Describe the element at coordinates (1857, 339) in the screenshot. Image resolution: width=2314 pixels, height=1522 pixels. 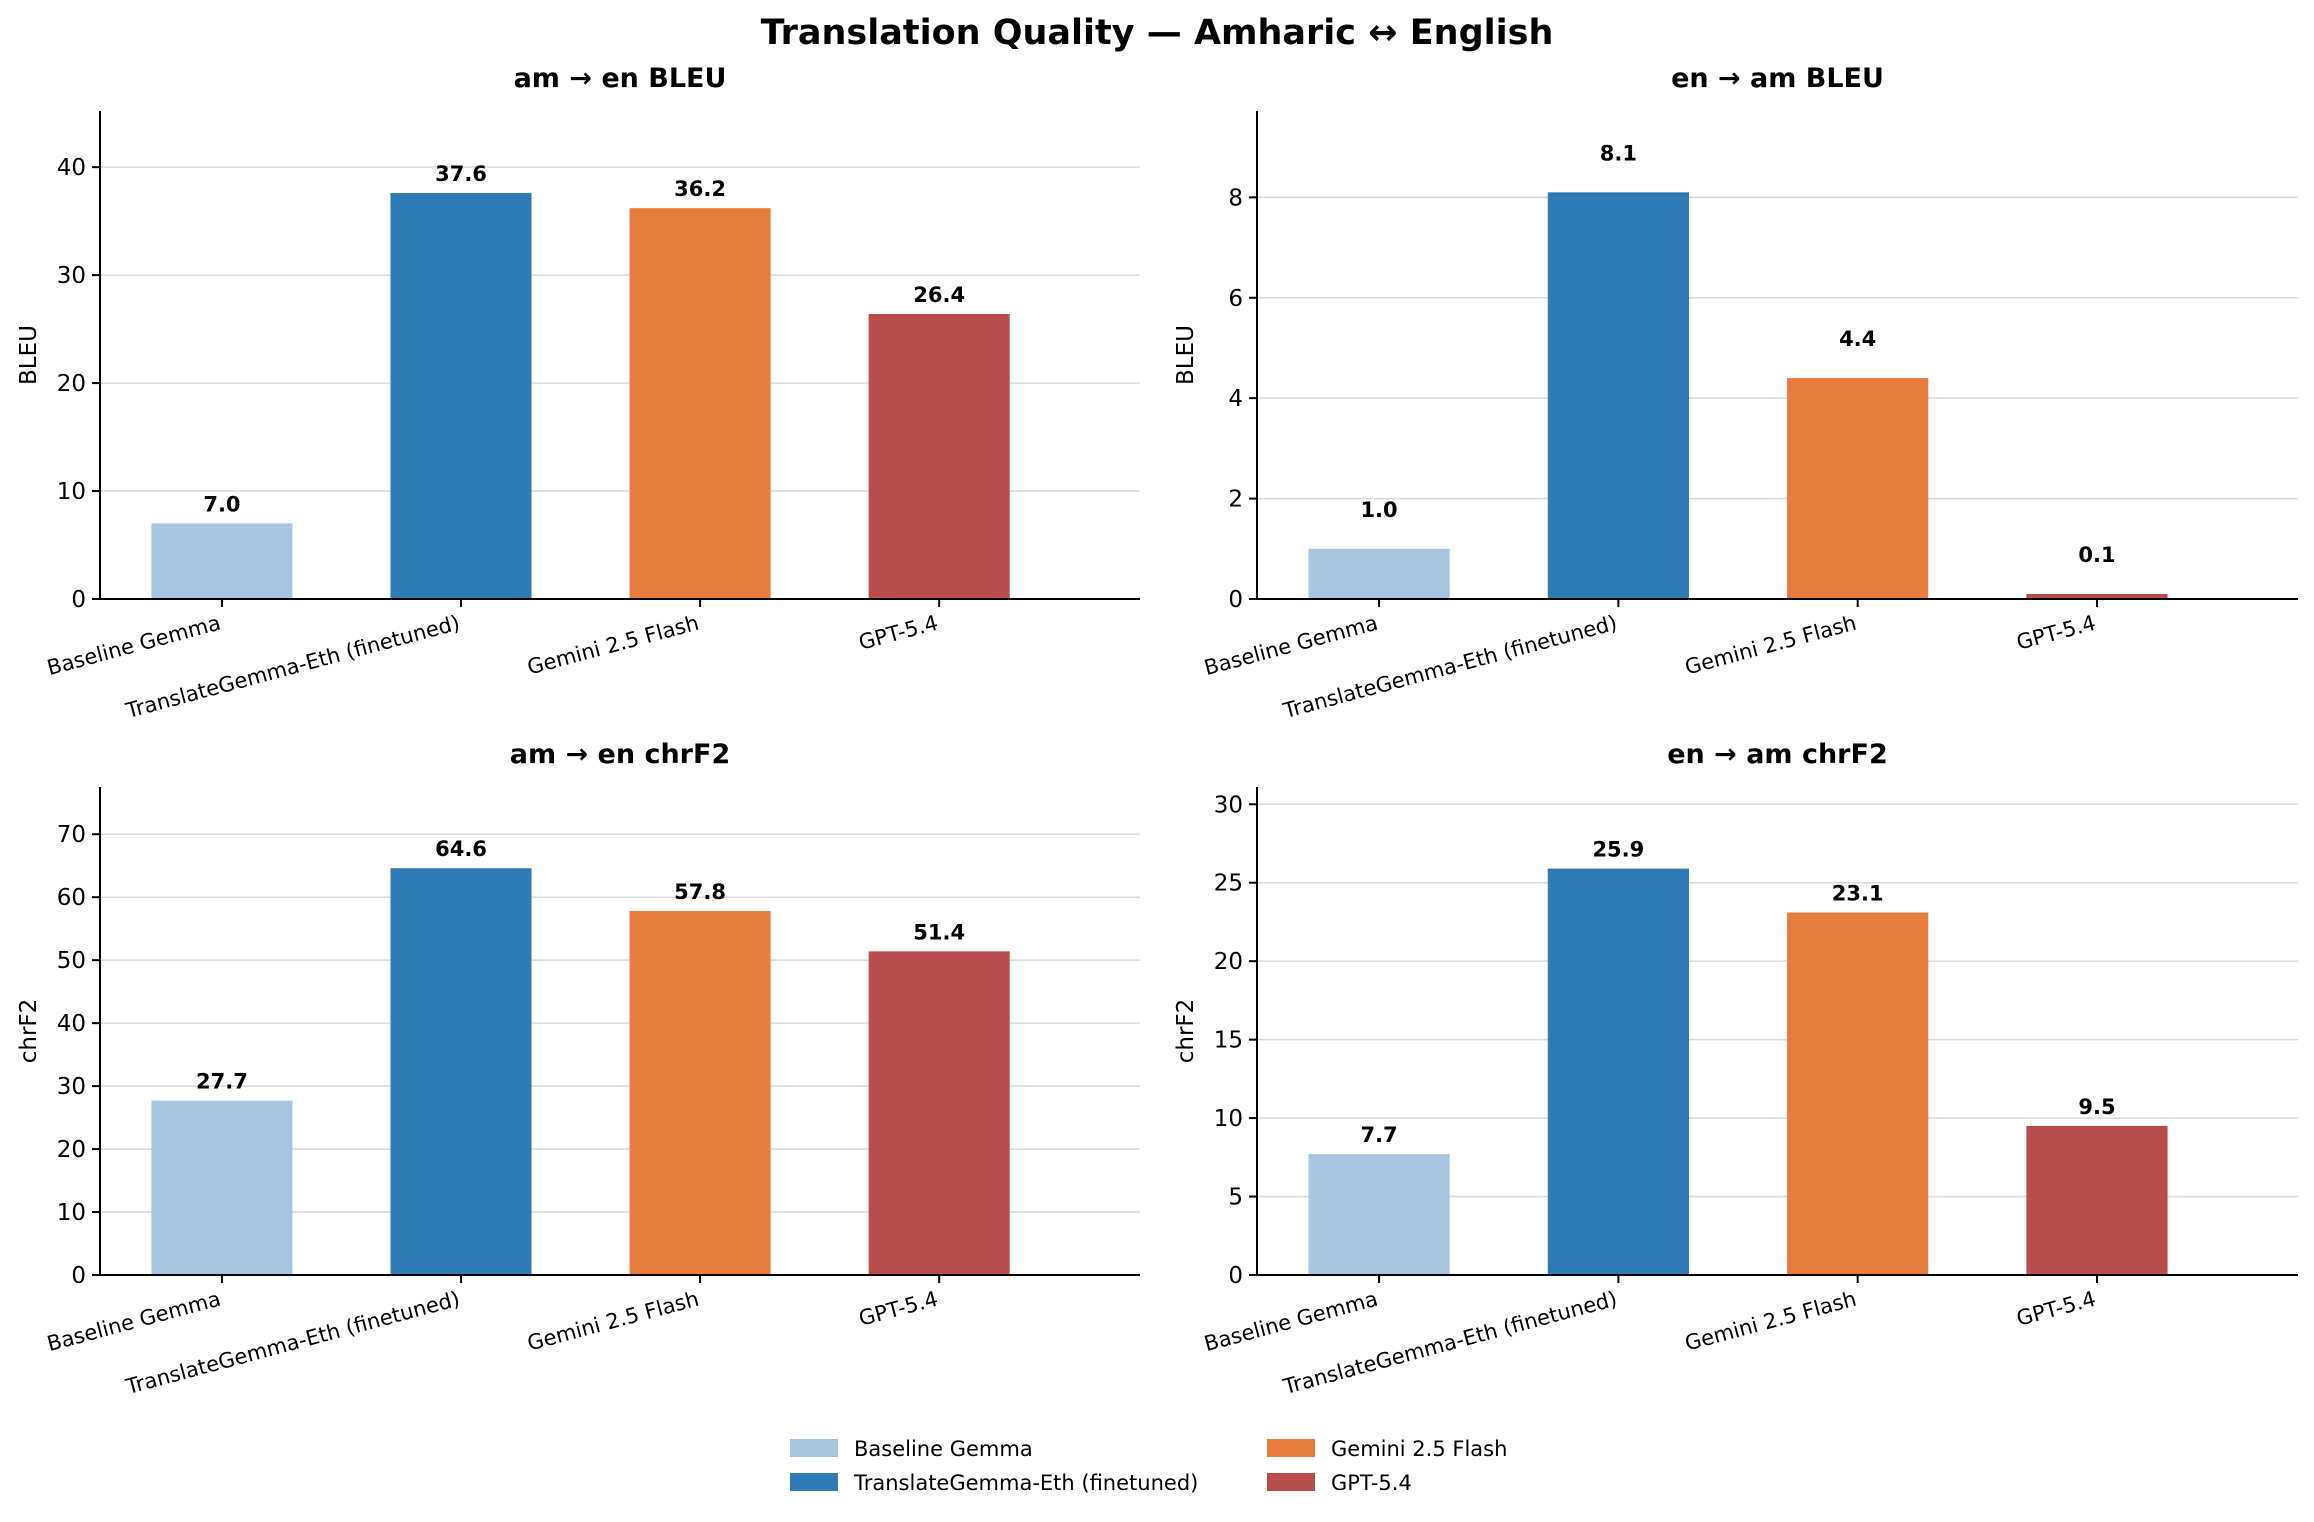
I see `data-label: 4.4` at that location.